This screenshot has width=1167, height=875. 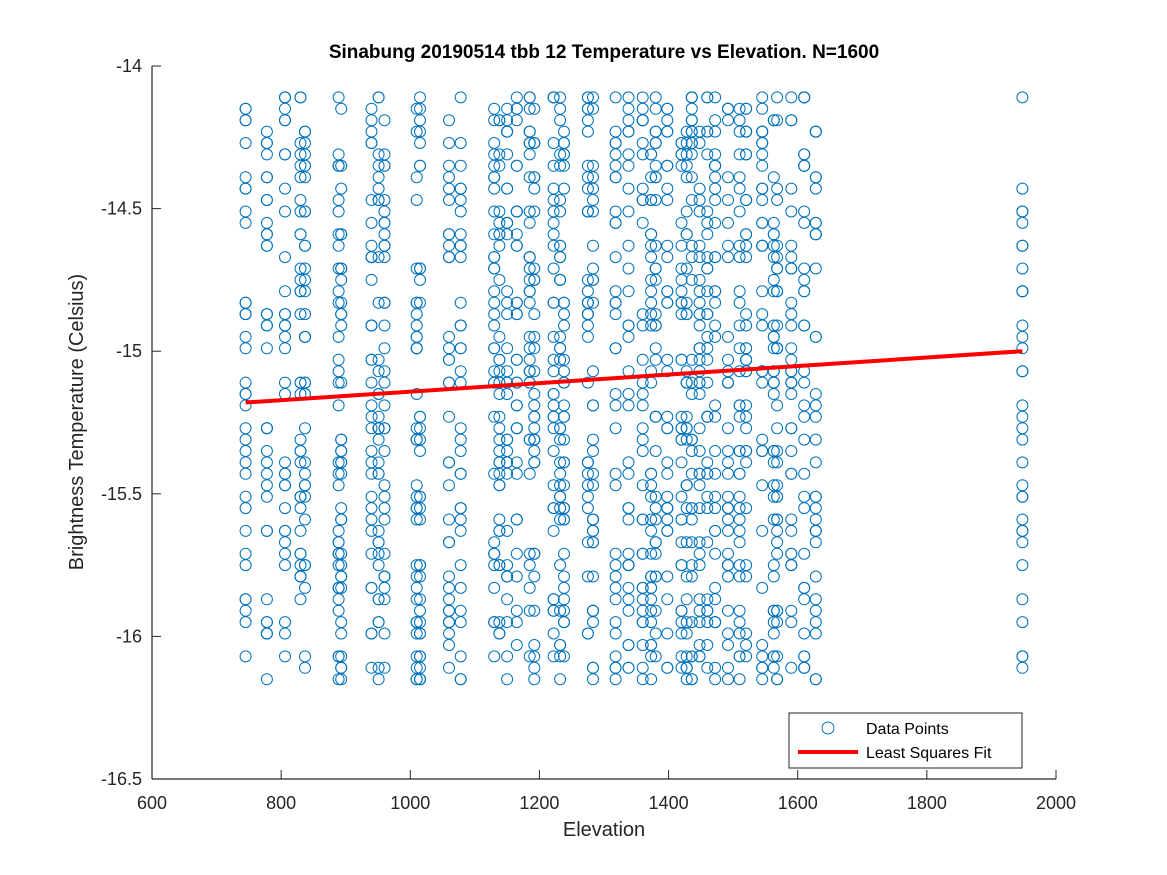 I want to click on x-tick-label: 1600, so click(x=798, y=803).